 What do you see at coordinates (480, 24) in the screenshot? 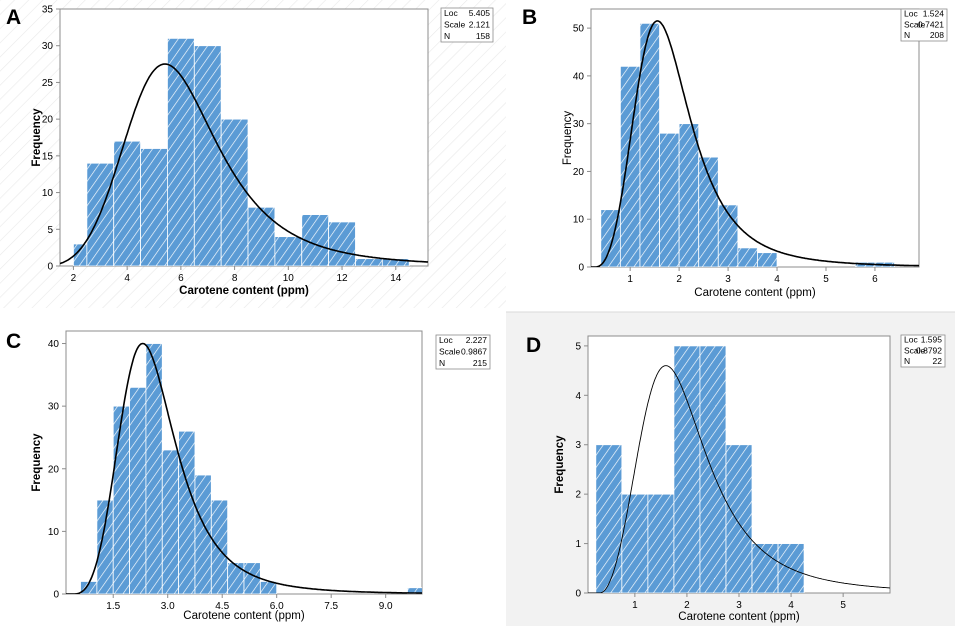
I see `stat-value: 2.121` at bounding box center [480, 24].